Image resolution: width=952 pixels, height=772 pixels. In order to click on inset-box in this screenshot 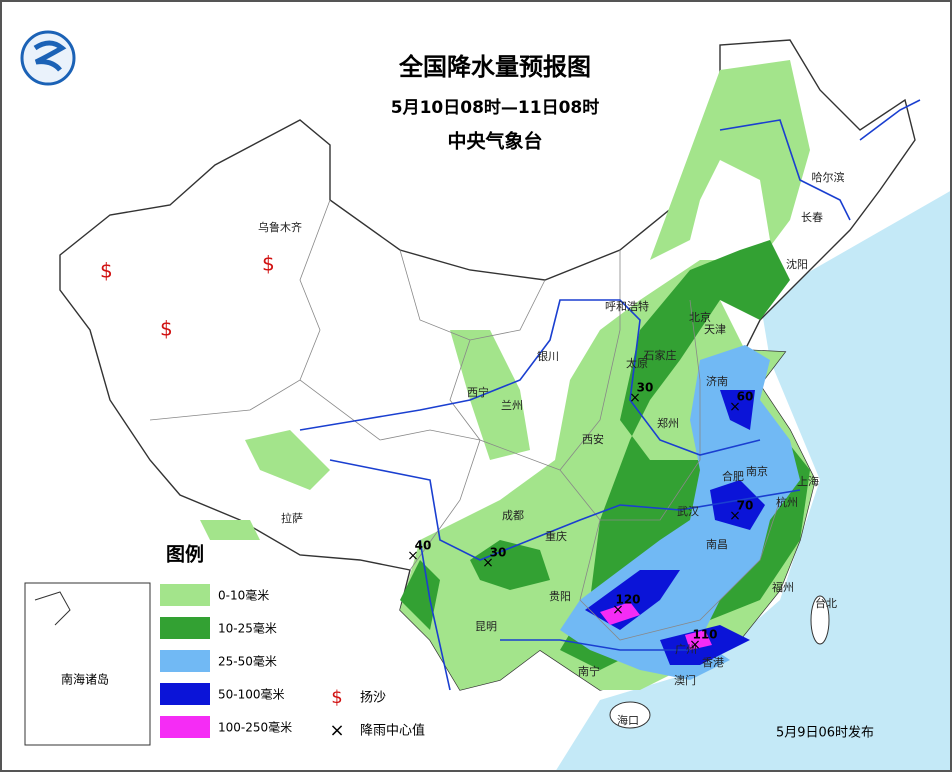, I will do `click(87, 664)`.